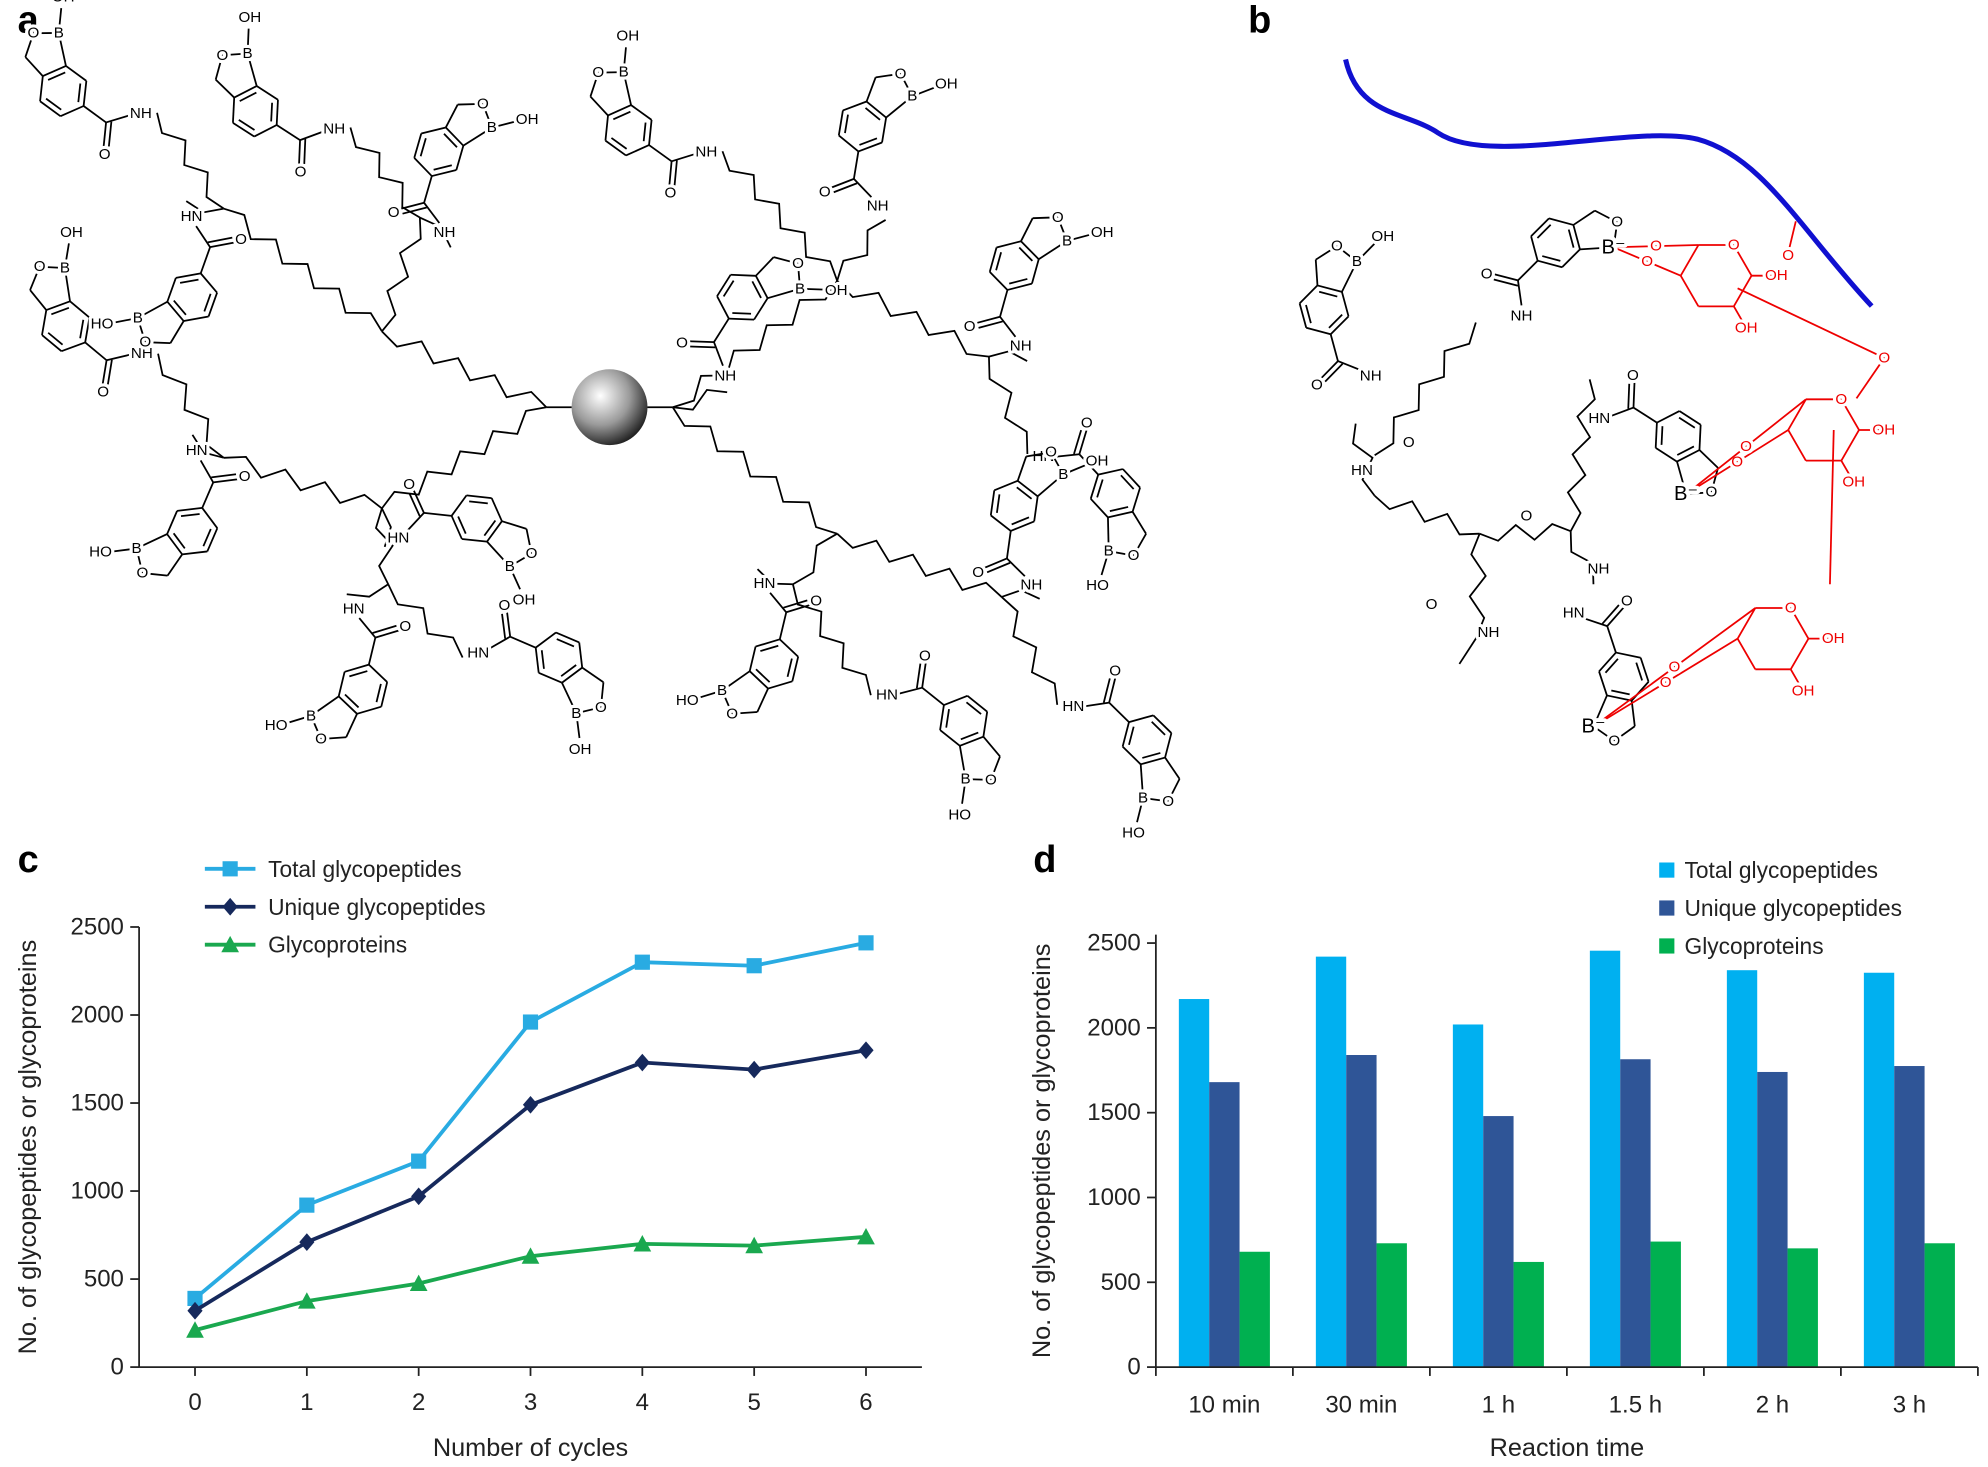 The height and width of the screenshot is (1467, 1988). Describe the element at coordinates (1113, 1197) in the screenshot. I see `y-tick-label: 1000` at that location.